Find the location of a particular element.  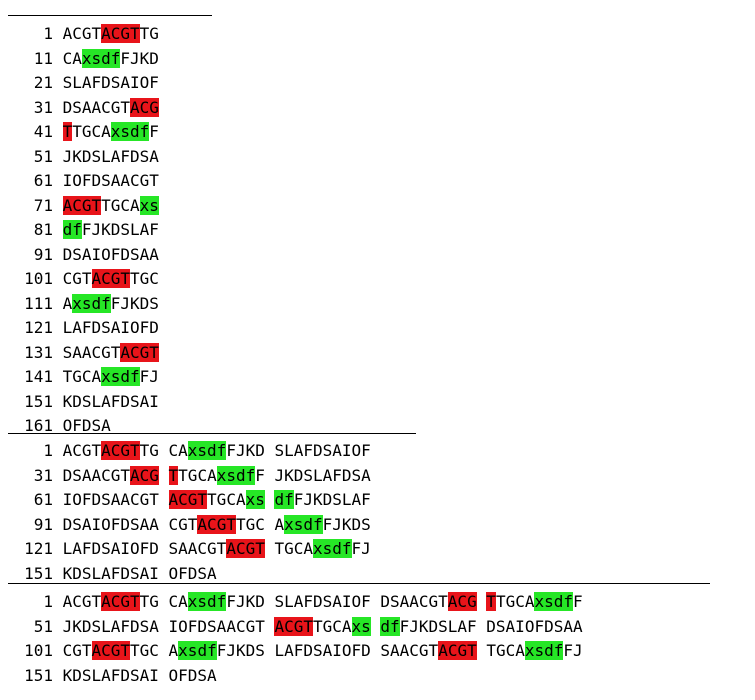

plain-segment: F is located at coordinates (260, 475).